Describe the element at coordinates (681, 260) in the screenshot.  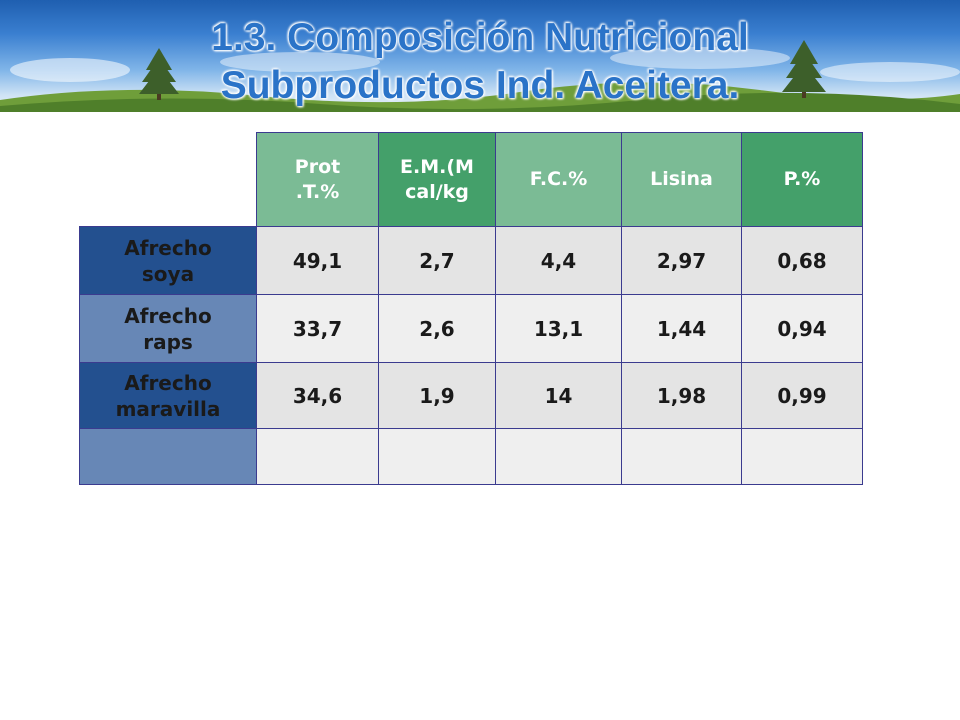
I see `table-cell: 2,97` at that location.